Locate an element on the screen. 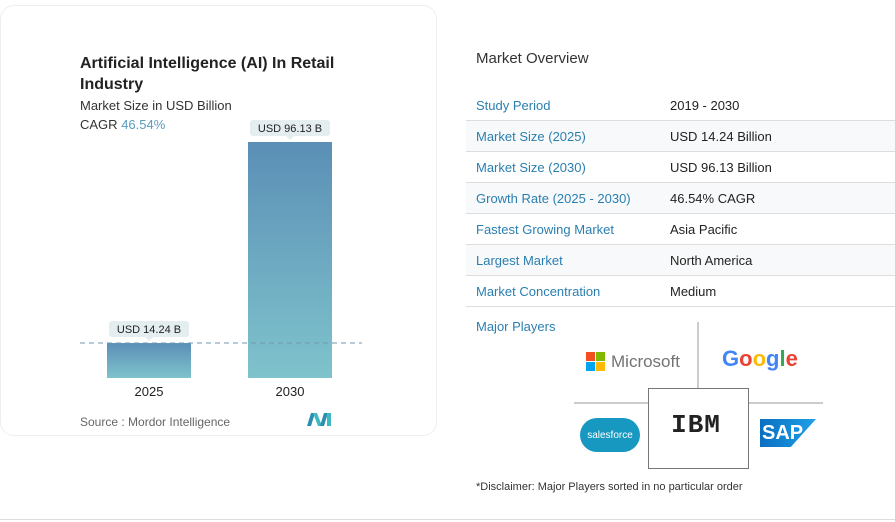 Image resolution: width=895 pixels, height=522 pixels. row-value: Asia Pacific is located at coordinates (704, 229).